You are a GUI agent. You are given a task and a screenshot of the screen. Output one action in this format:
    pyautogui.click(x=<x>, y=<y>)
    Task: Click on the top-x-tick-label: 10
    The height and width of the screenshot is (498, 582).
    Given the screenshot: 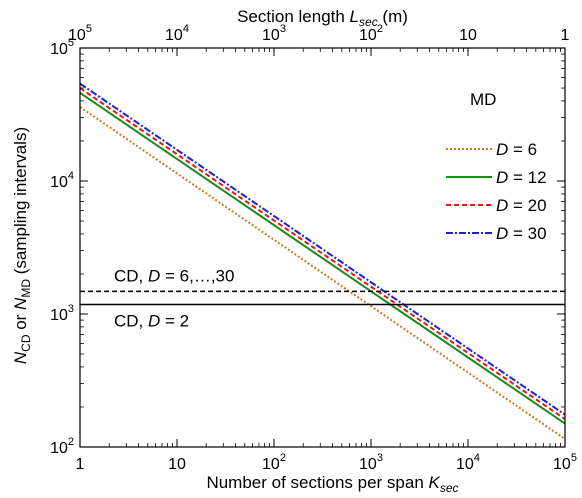 What is the action you would take?
    pyautogui.click(x=468, y=35)
    